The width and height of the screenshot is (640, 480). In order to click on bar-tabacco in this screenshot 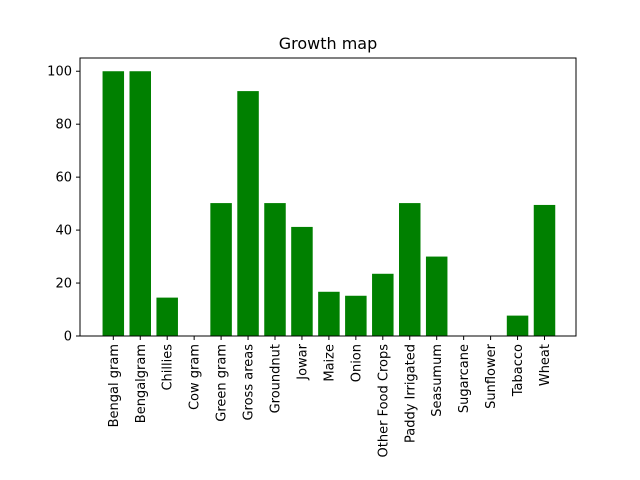, I will do `click(517, 325)`.